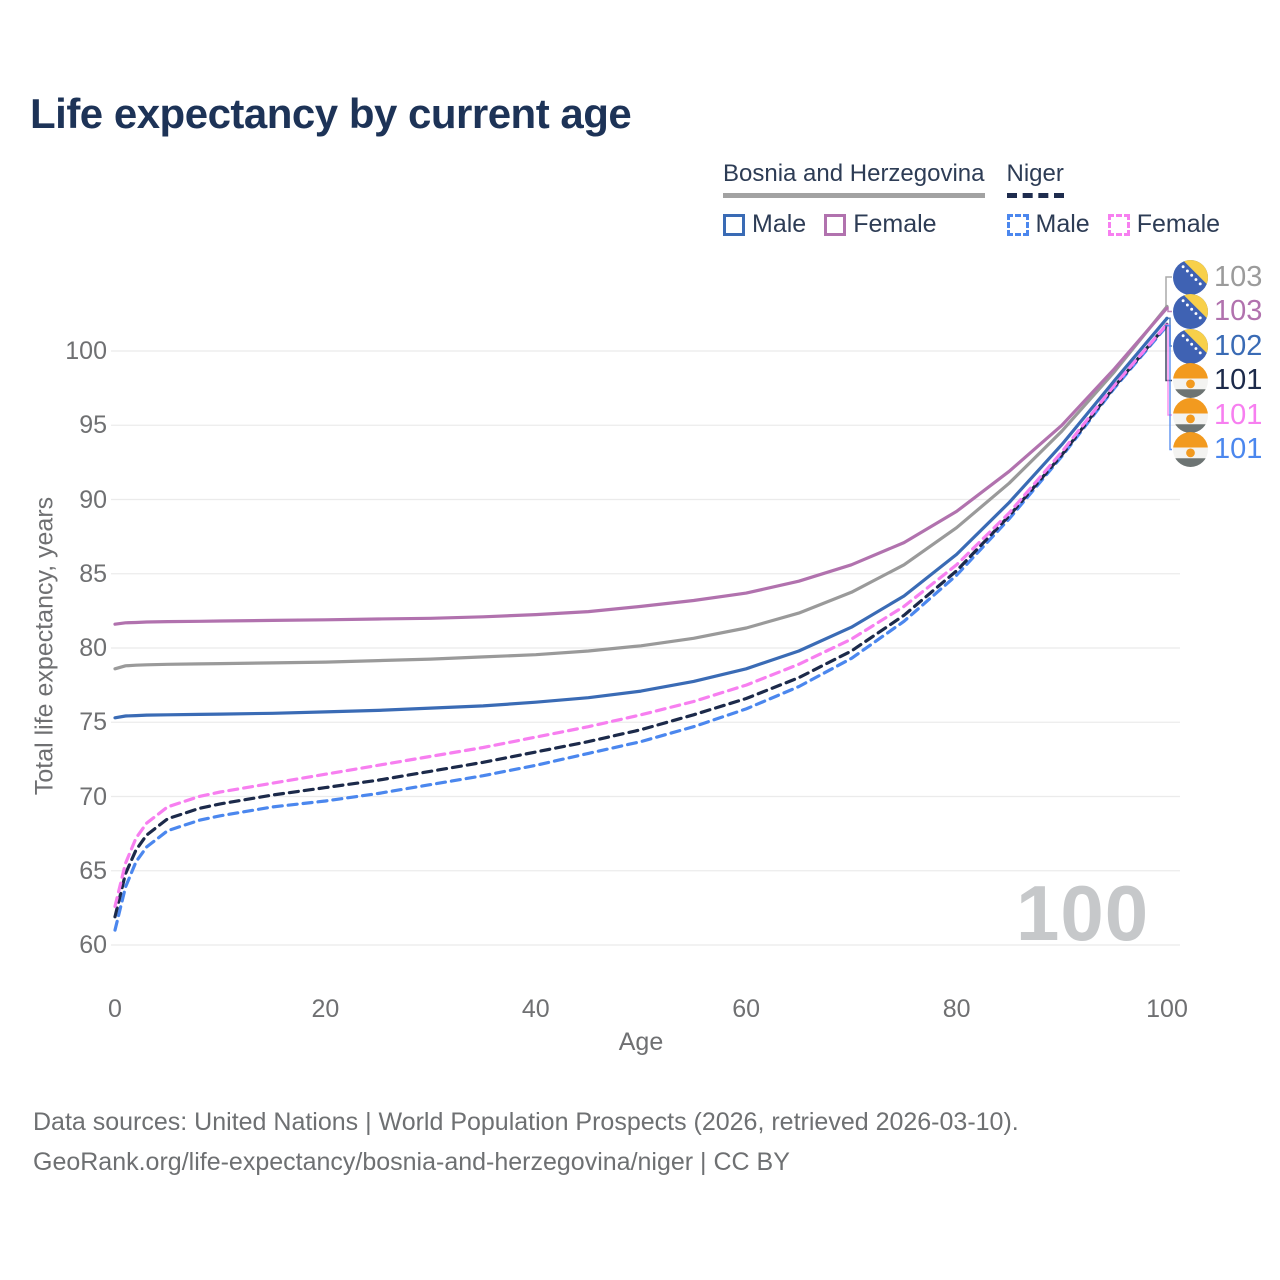 This screenshot has width=1280, height=1280. I want to click on legend-swatch-niger-female-icon, so click(1118, 224).